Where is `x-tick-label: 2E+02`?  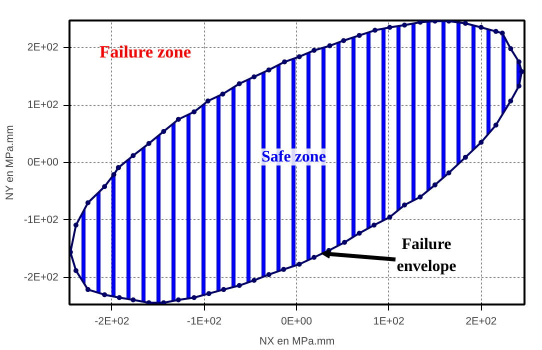
x-tick-label: 2E+02 is located at coordinates (481, 322).